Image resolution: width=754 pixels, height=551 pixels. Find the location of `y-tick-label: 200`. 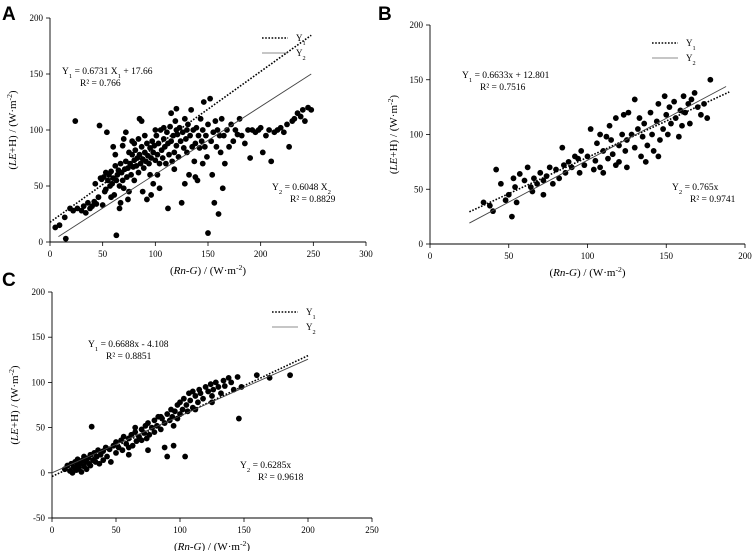

y-tick-label: 200 is located at coordinates (37, 18).